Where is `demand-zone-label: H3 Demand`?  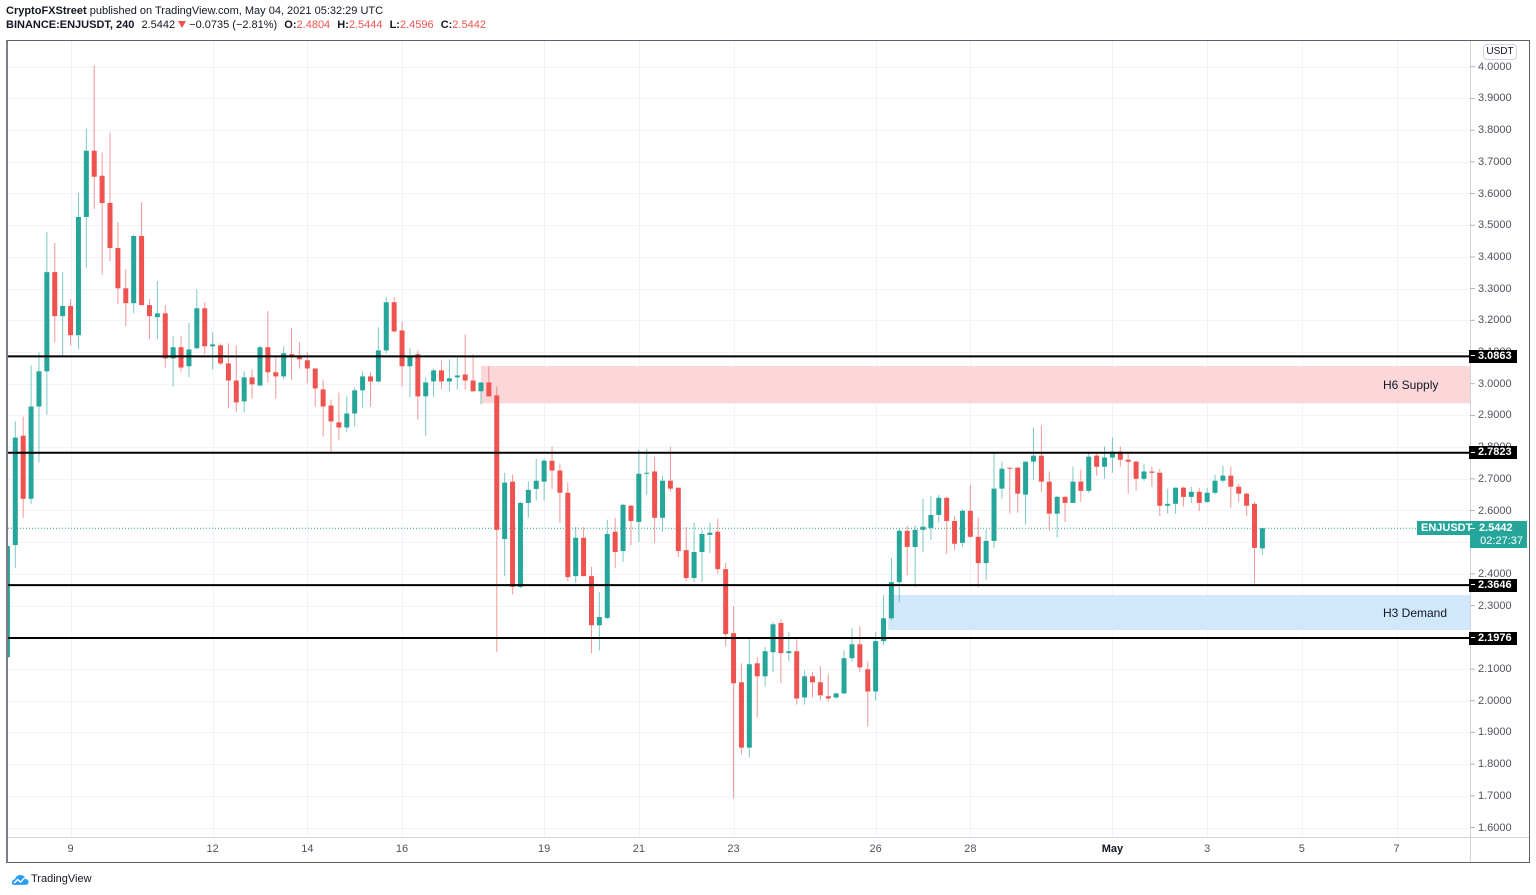
demand-zone-label: H3 Demand is located at coordinates (1415, 612).